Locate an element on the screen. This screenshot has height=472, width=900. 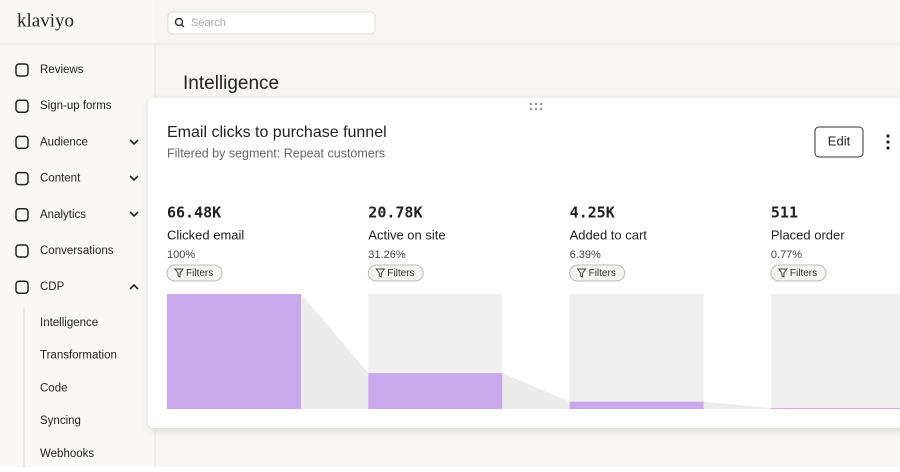
nav-subitem: Code is located at coordinates (54, 388).